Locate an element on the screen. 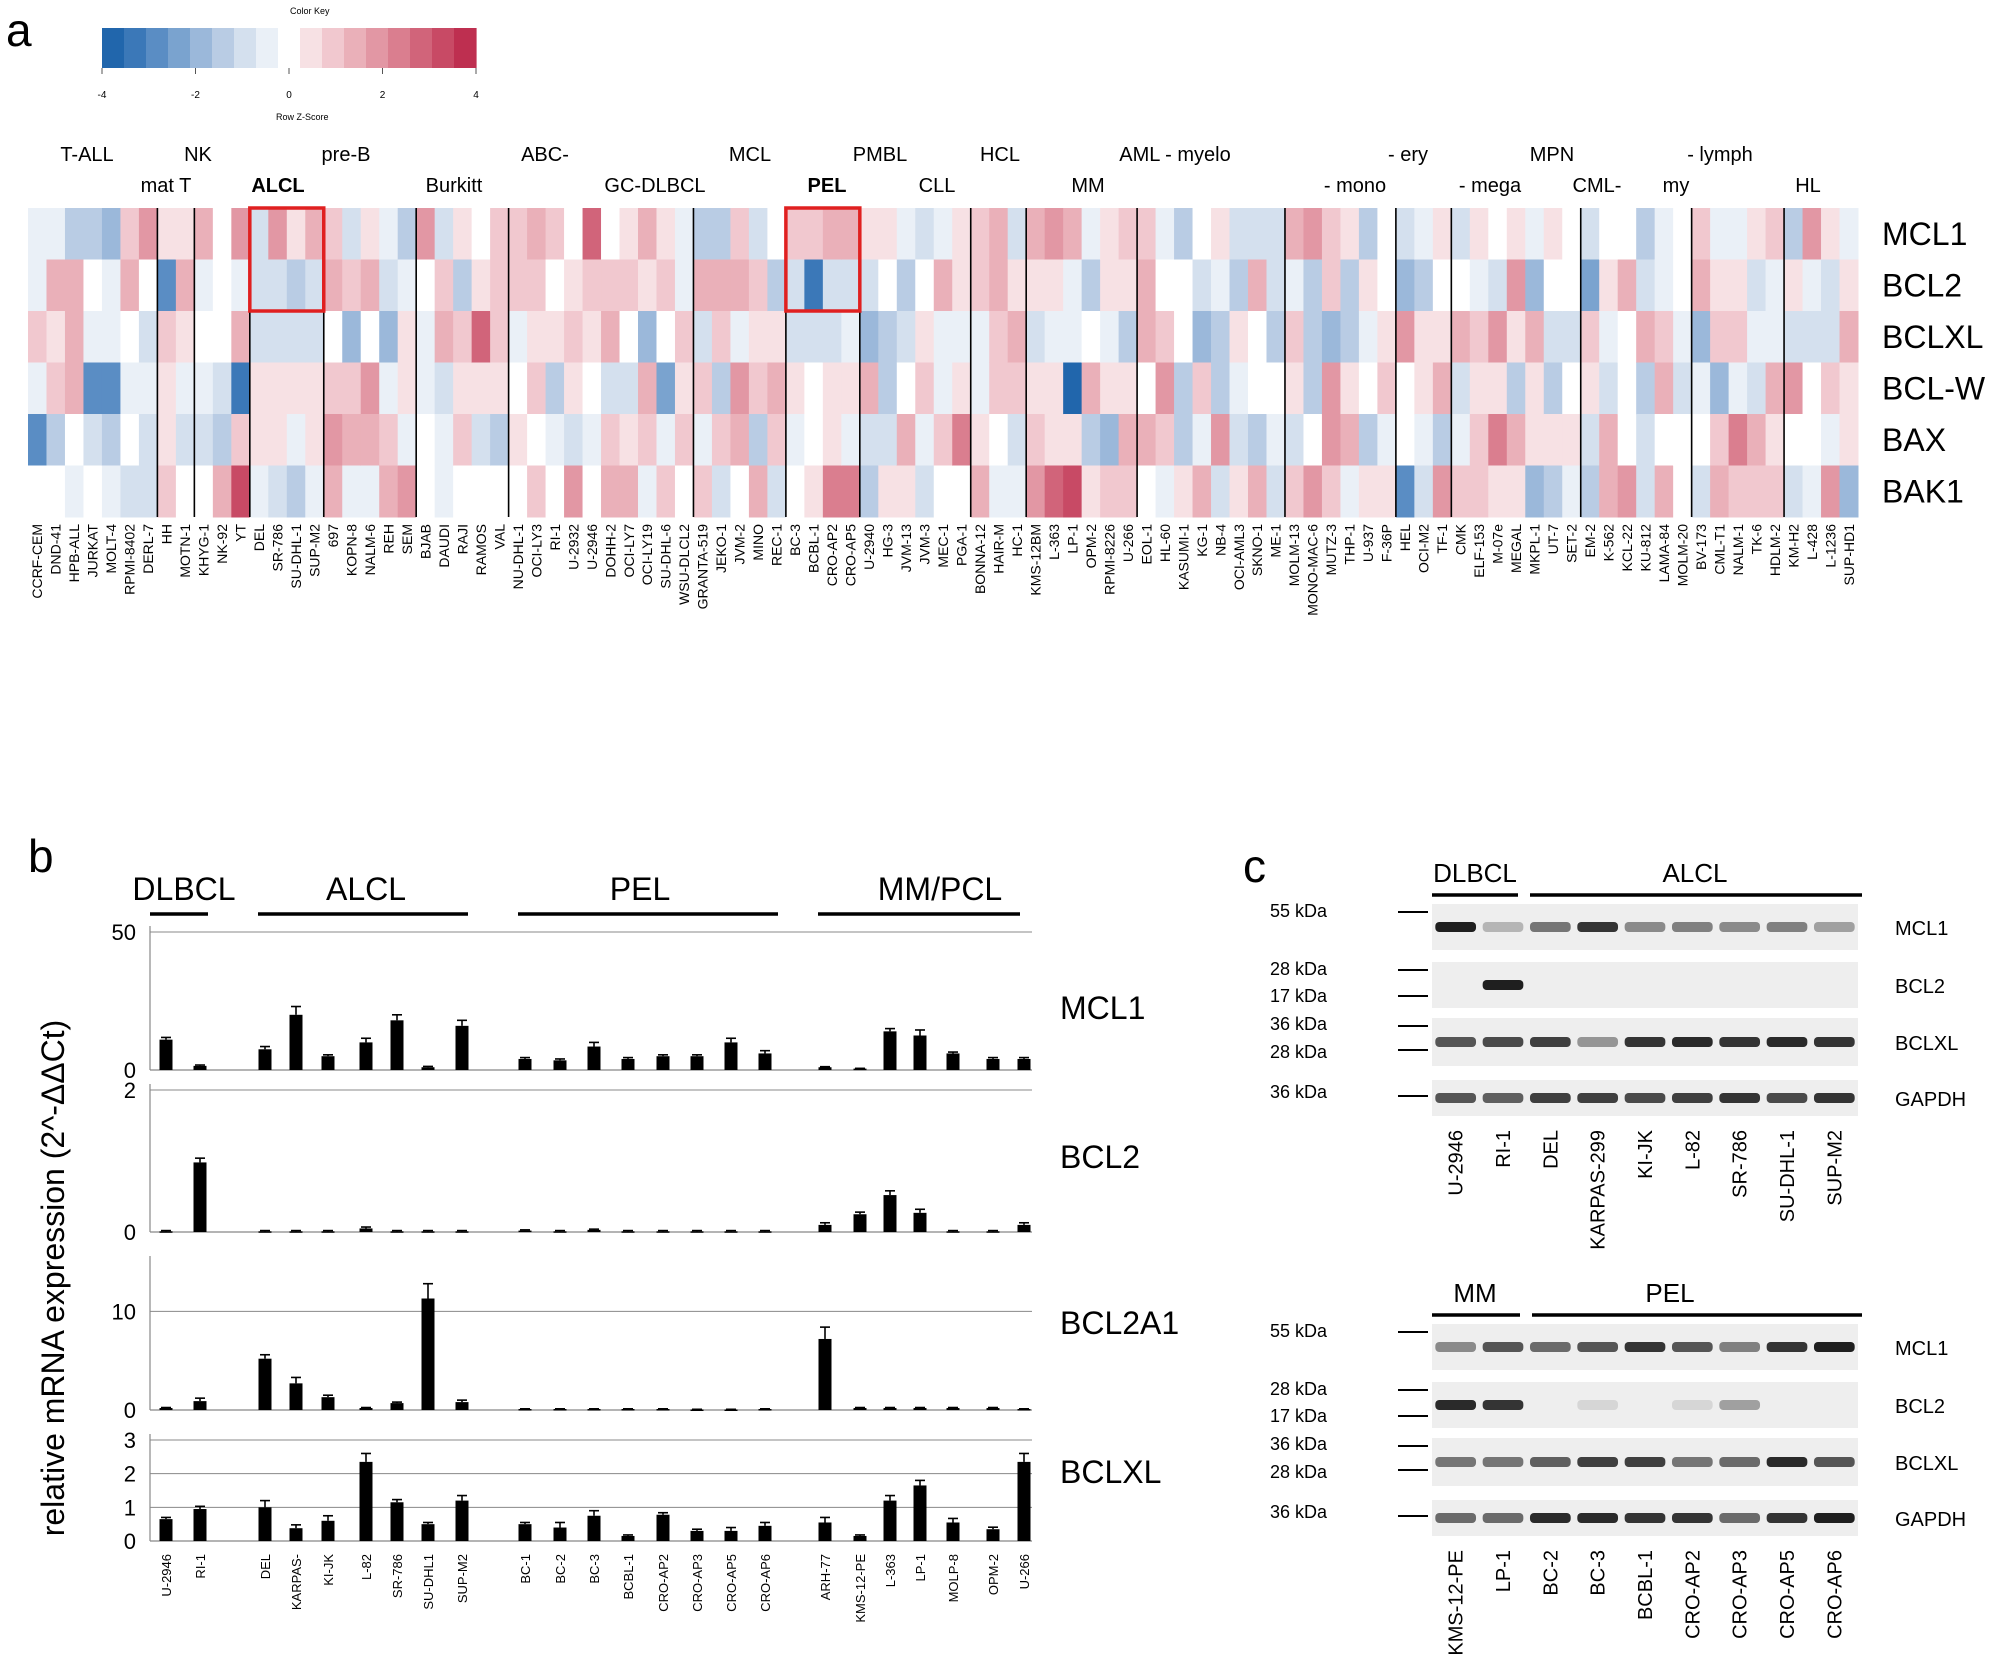  heatmap-cell-line-label: MOTN-1 is located at coordinates (185, 551).